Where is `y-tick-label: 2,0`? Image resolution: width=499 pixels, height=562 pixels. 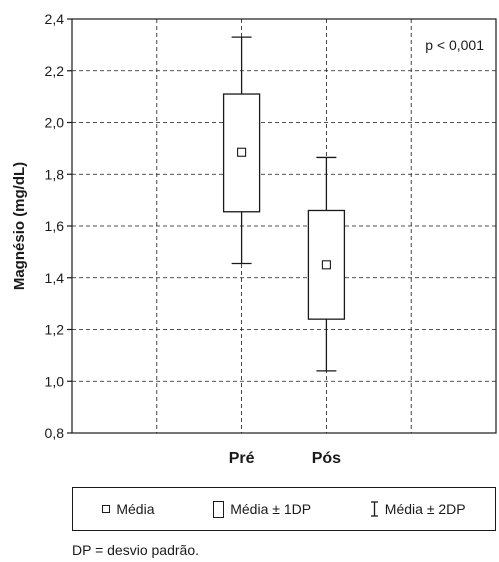 y-tick-label: 2,0 is located at coordinates (55, 123).